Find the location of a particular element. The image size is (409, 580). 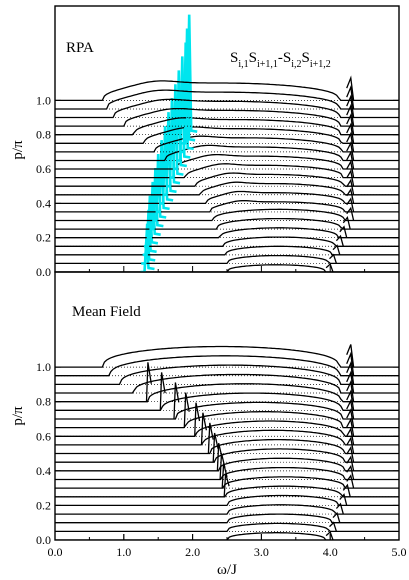

panel-mean-field-y-axis-label: p/π is located at coordinates (18, 416).